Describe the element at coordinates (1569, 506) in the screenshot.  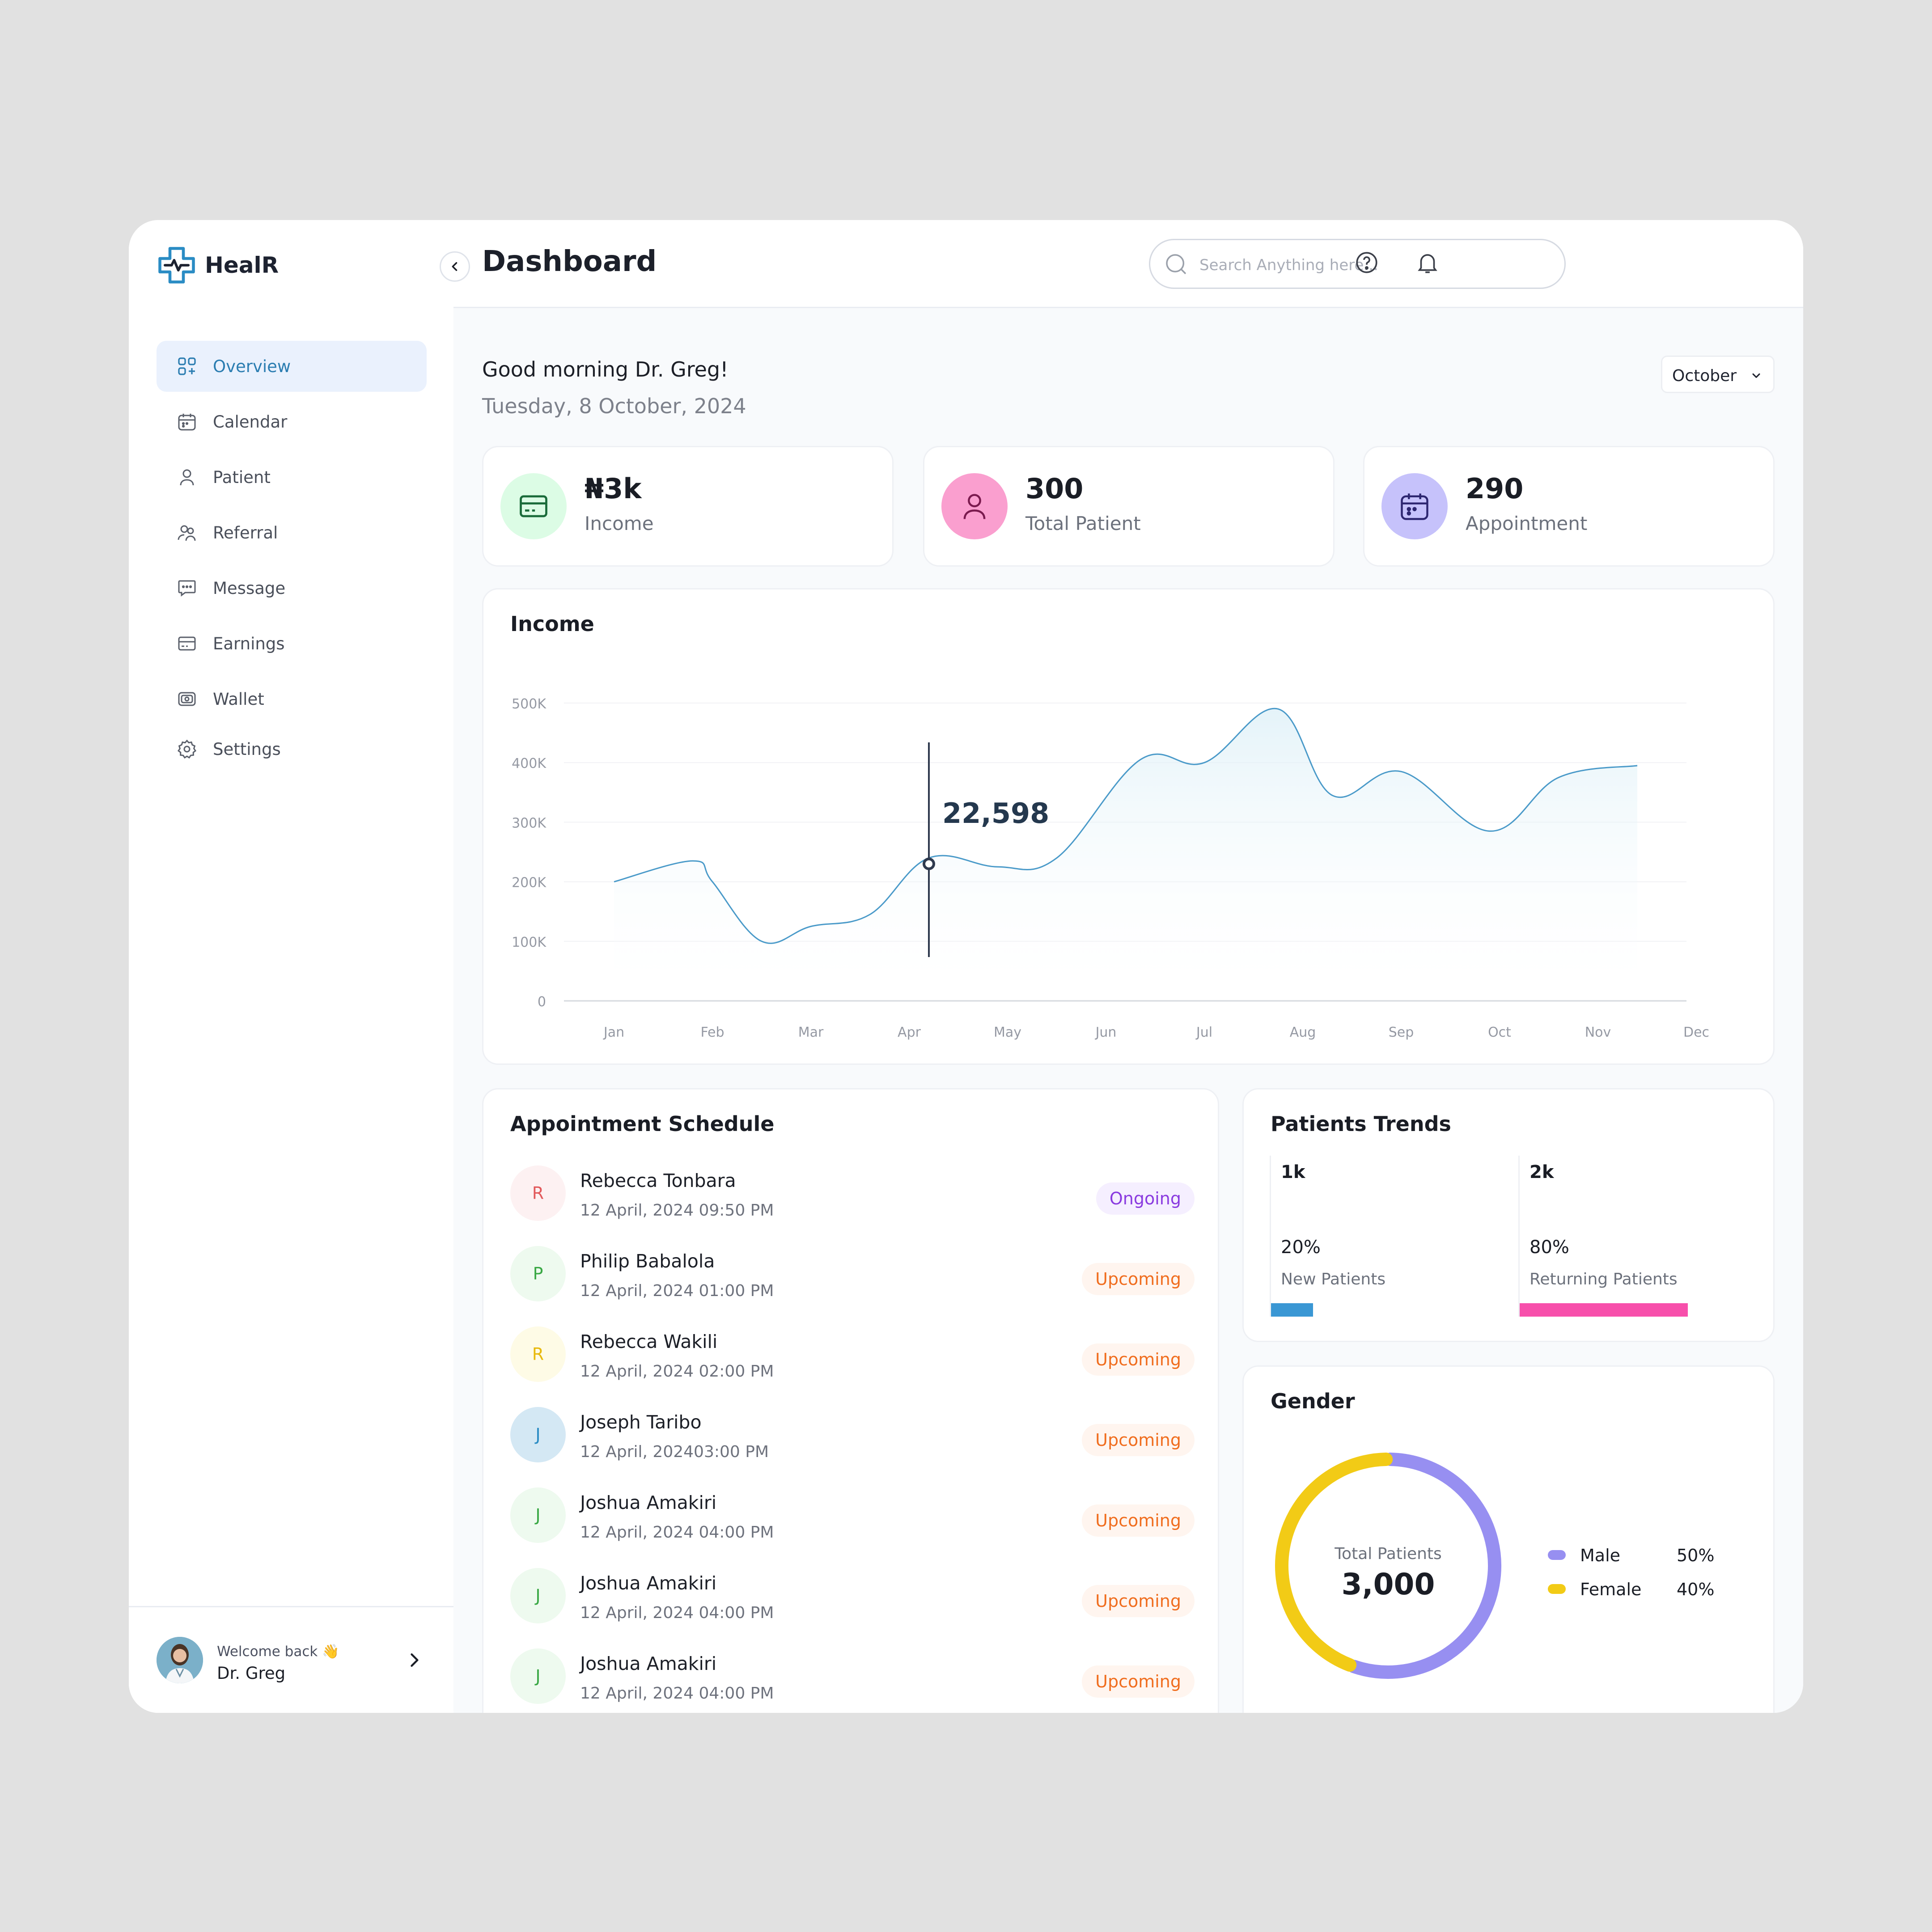
I see `stat-card-appointment: 290 Appointment` at that location.